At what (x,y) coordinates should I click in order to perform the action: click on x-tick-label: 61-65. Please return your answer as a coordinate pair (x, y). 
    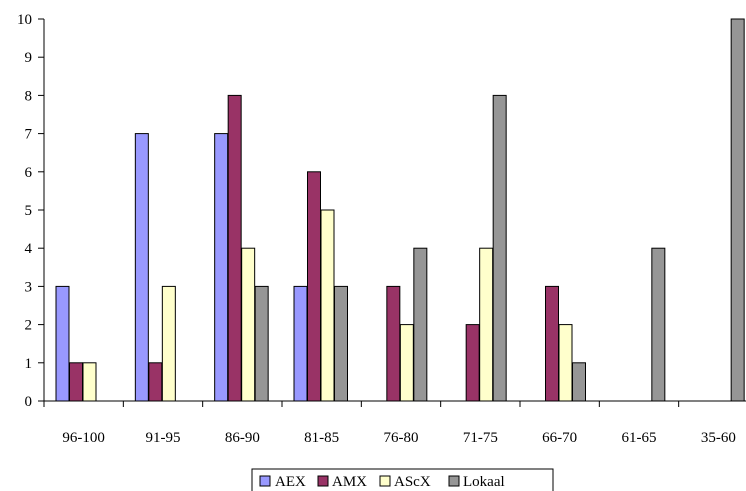
    Looking at the image, I should click on (639, 438).